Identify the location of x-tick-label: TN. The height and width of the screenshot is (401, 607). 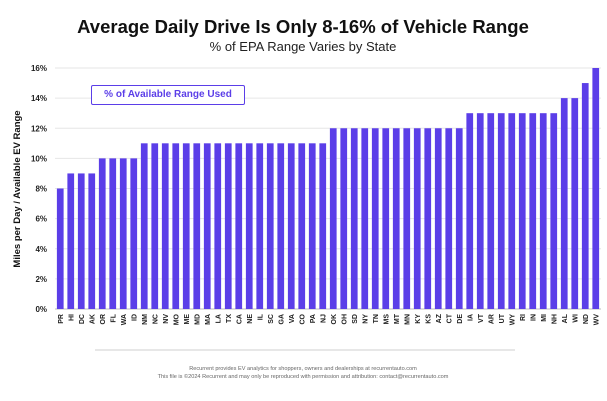
(376, 318).